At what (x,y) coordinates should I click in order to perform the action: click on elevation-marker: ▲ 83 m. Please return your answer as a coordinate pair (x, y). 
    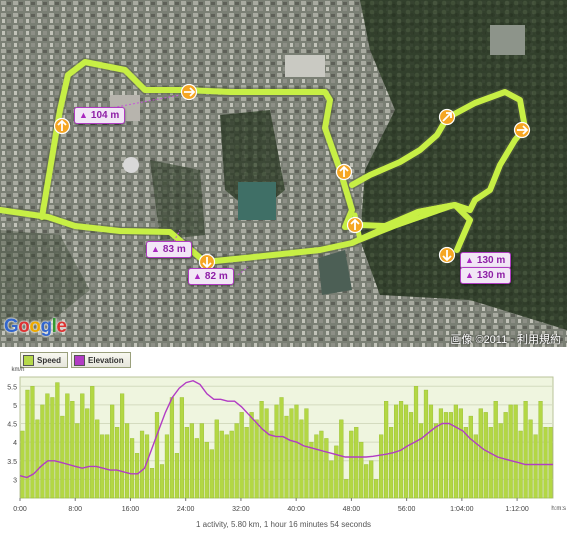
    Looking at the image, I should click on (169, 249).